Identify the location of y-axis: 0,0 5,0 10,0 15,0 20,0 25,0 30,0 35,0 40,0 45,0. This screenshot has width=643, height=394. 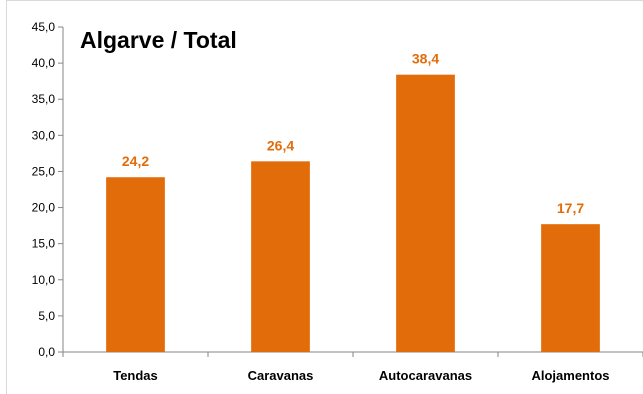
(48, 189).